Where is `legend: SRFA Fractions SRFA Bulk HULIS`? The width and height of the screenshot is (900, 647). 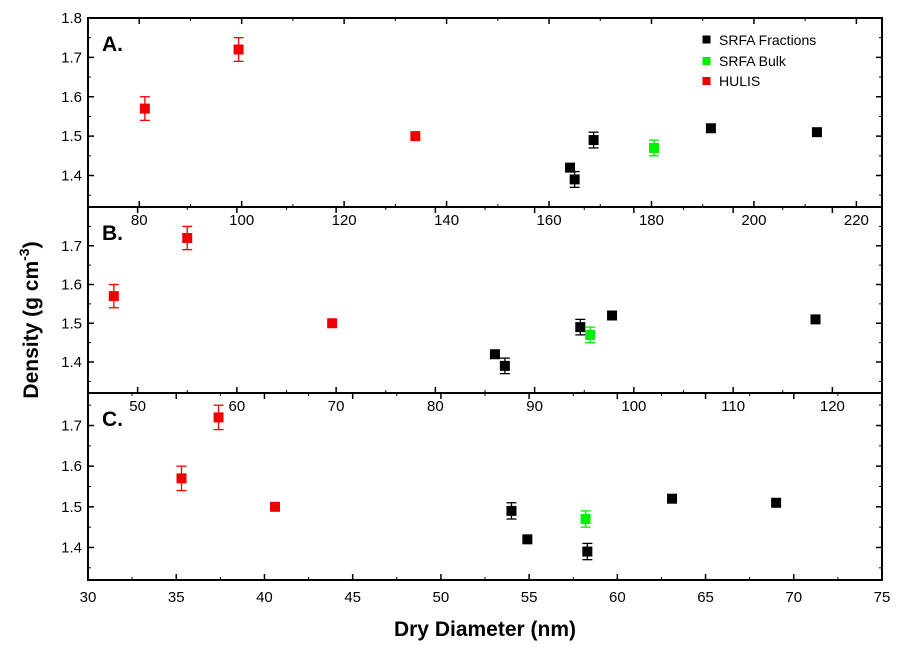
legend: SRFA Fractions SRFA Bulk HULIS is located at coordinates (759, 60).